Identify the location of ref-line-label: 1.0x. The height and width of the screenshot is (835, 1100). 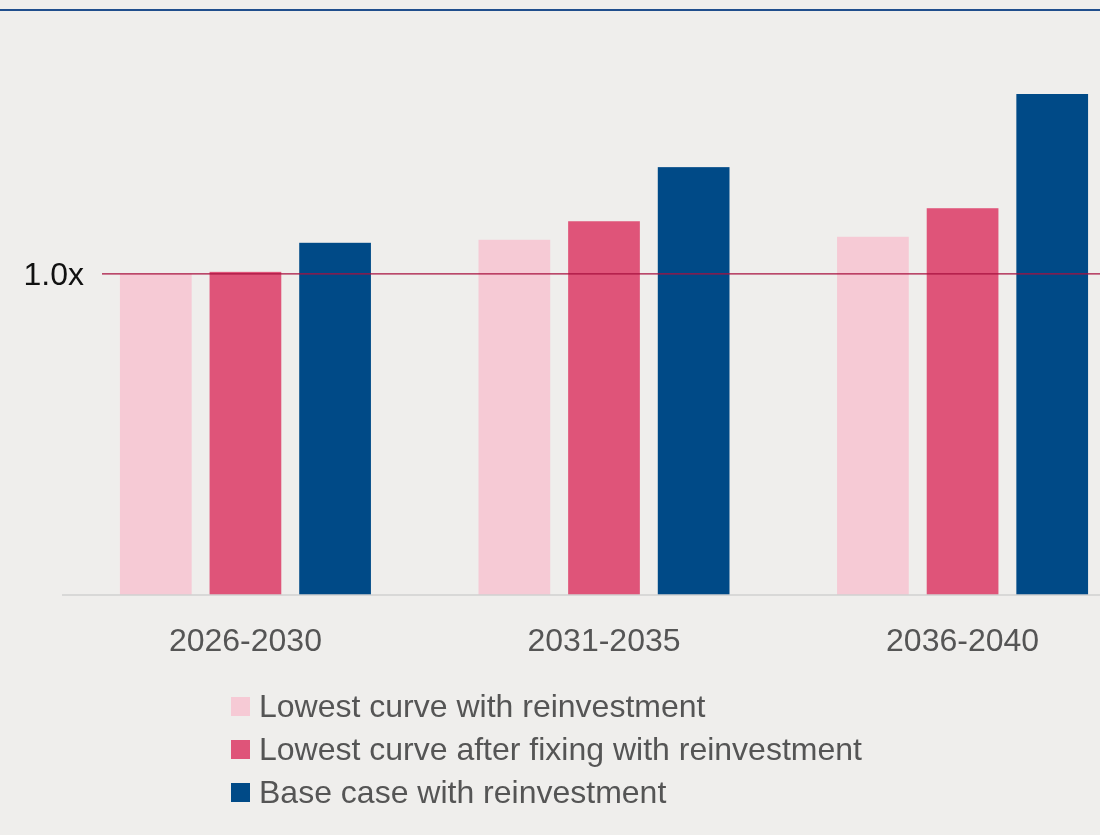
(53, 274).